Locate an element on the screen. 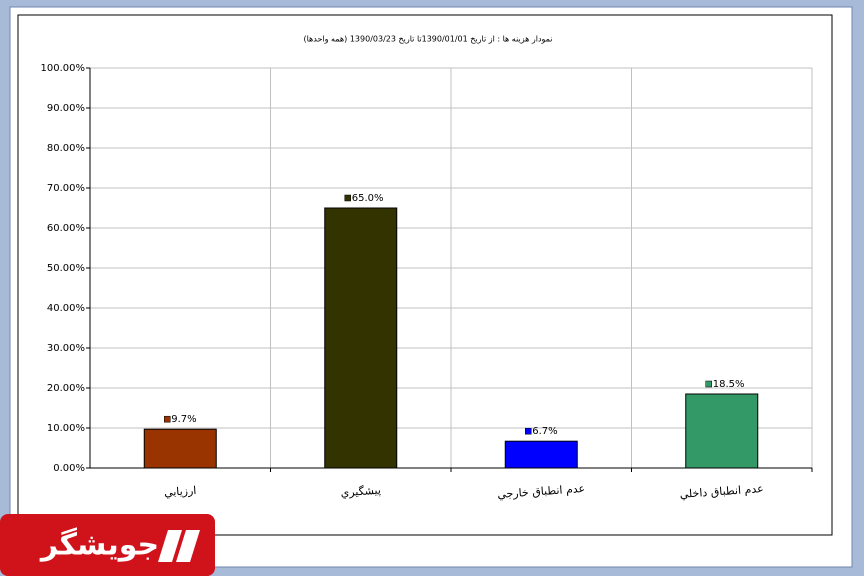  y-tick-label: 0.00% is located at coordinates (69, 468).